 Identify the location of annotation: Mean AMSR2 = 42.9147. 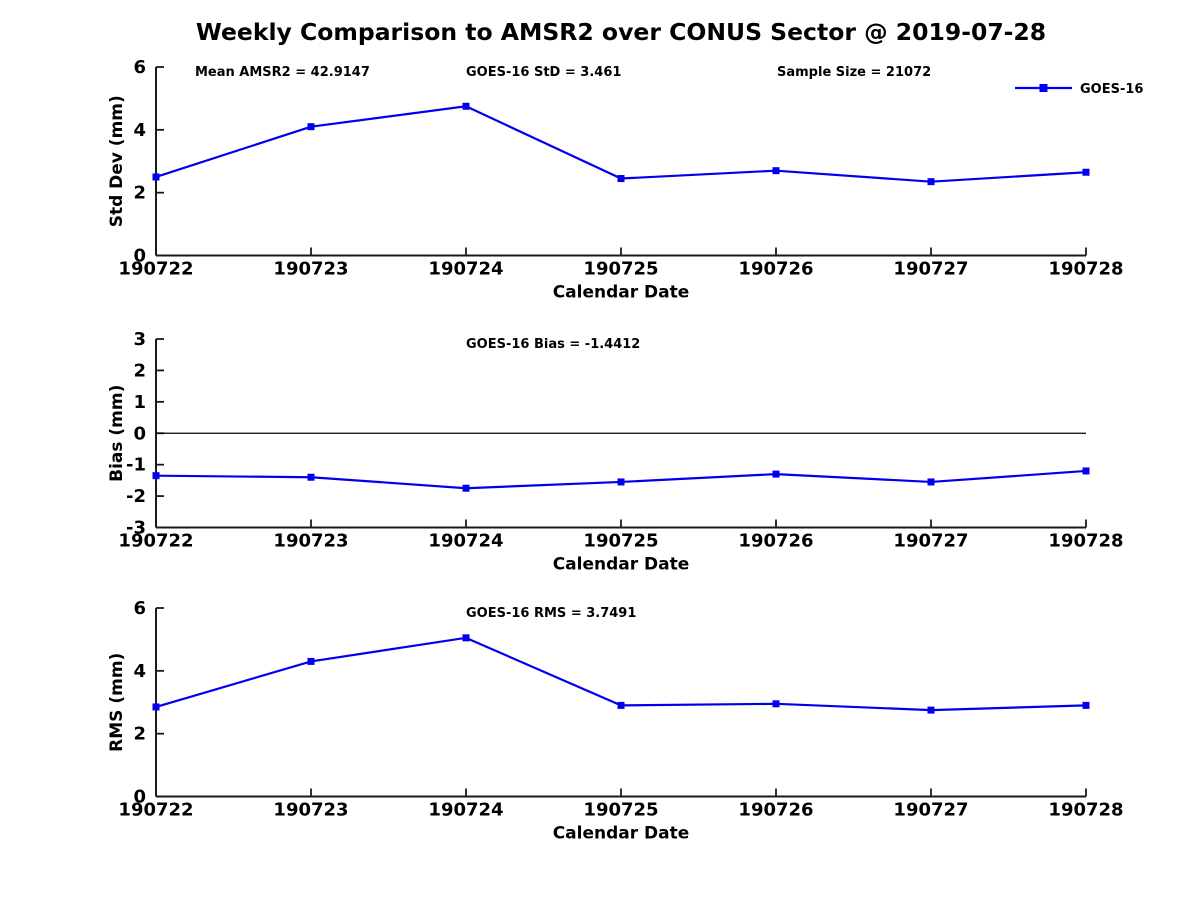
(282, 72).